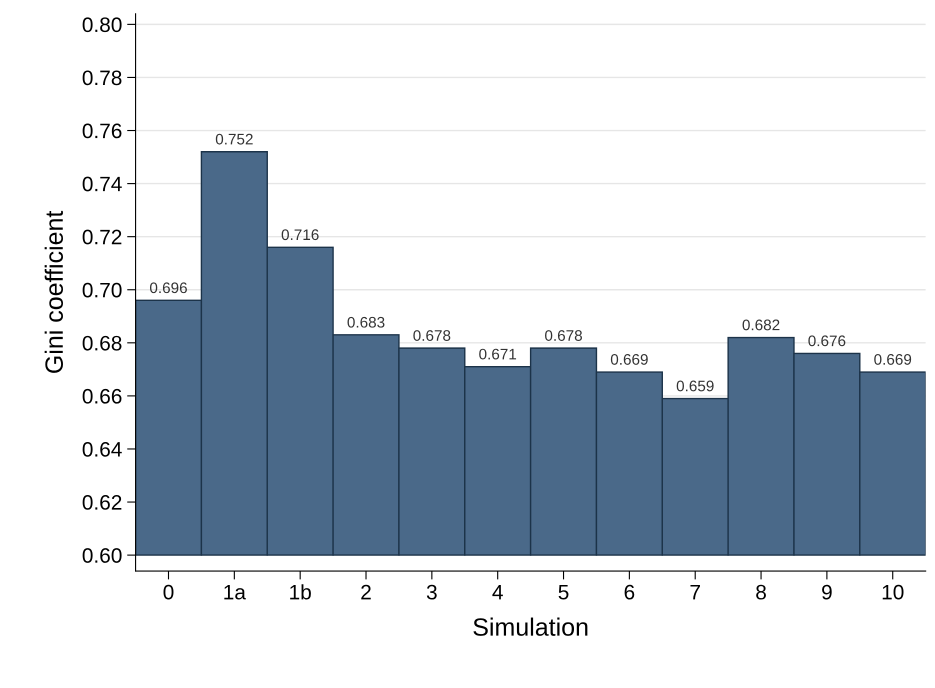 This screenshot has height=688, width=935. What do you see at coordinates (761, 592) in the screenshot?
I see `x-tick-label: 8` at bounding box center [761, 592].